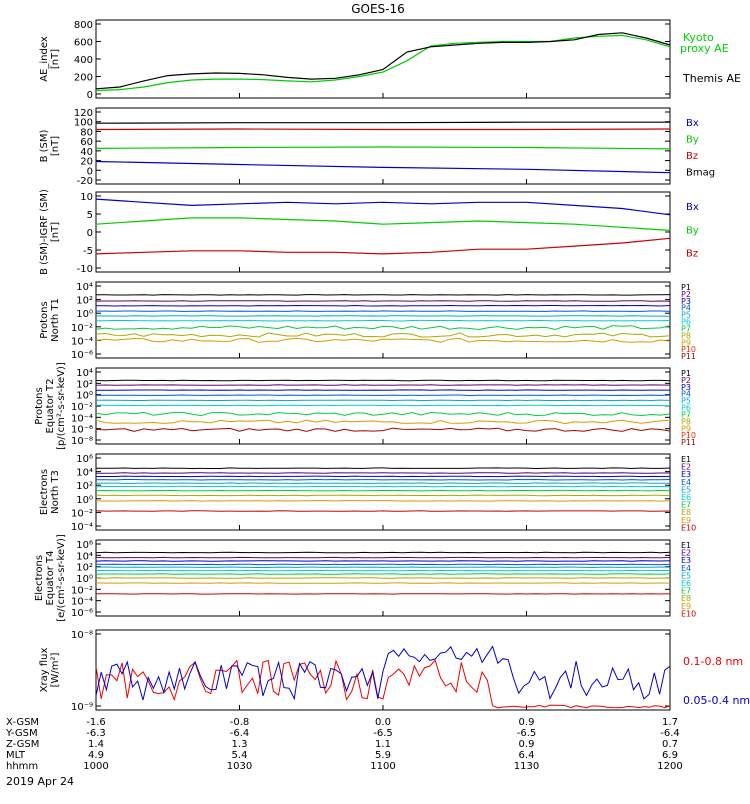 Image resolution: width=750 pixels, height=804 pixels. Describe the element at coordinates (44, 145) in the screenshot. I see `y-axis-label: B (SM)` at that location.